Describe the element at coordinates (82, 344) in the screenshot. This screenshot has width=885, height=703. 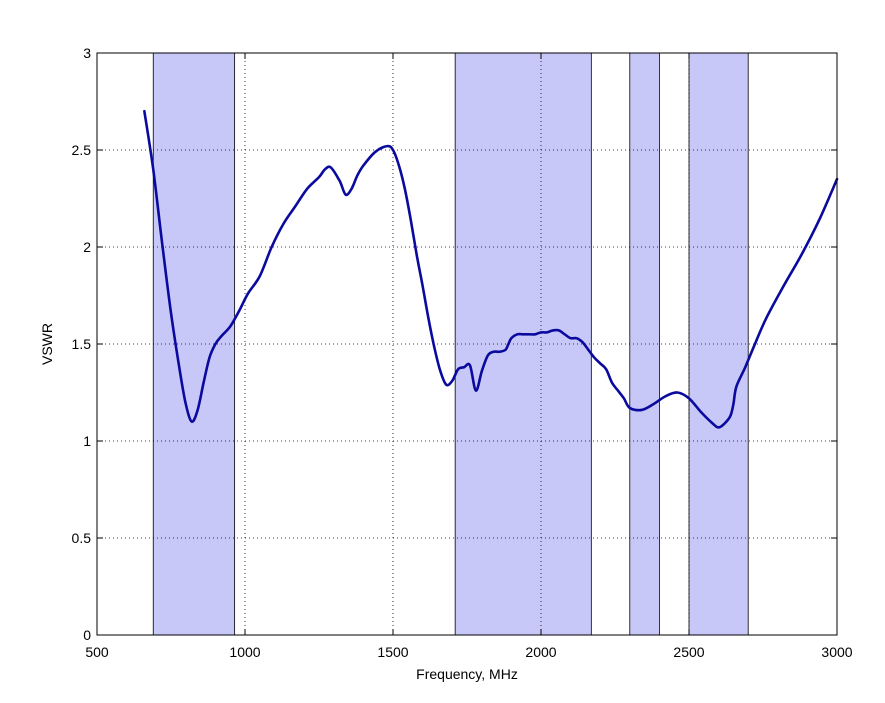
I see `y-tick-label: 1.5` at that location.